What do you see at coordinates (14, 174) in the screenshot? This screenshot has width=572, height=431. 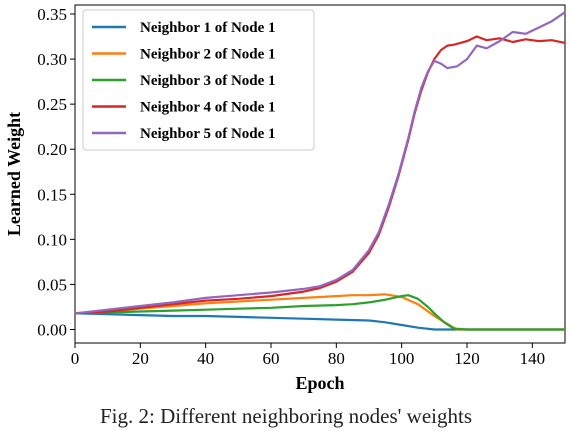 I see `y-axis-label: Learned Weight` at bounding box center [14, 174].